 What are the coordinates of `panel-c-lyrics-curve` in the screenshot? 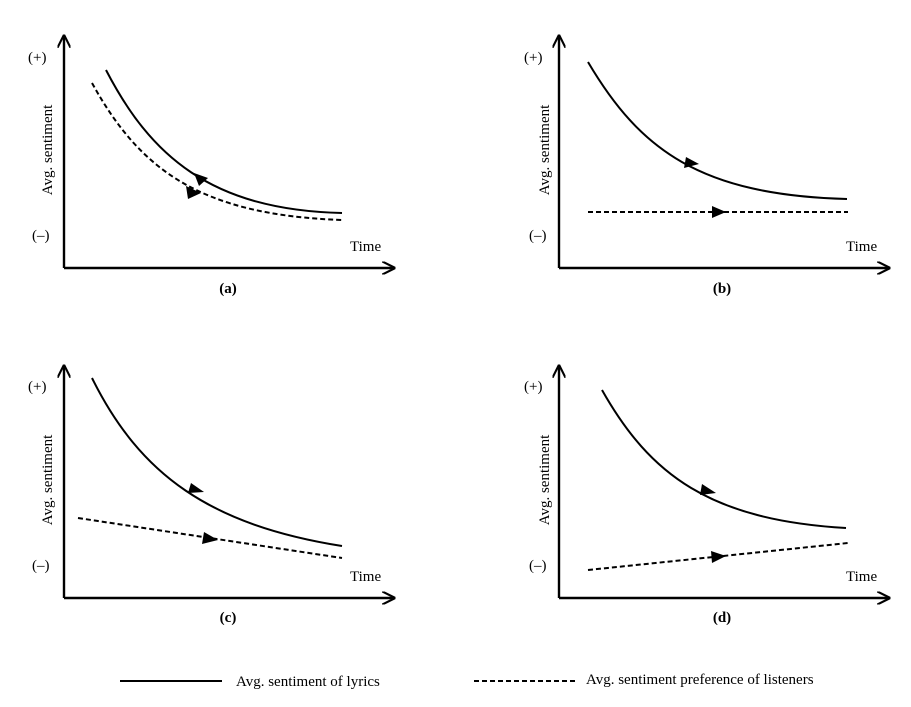 It's located at (217, 462).